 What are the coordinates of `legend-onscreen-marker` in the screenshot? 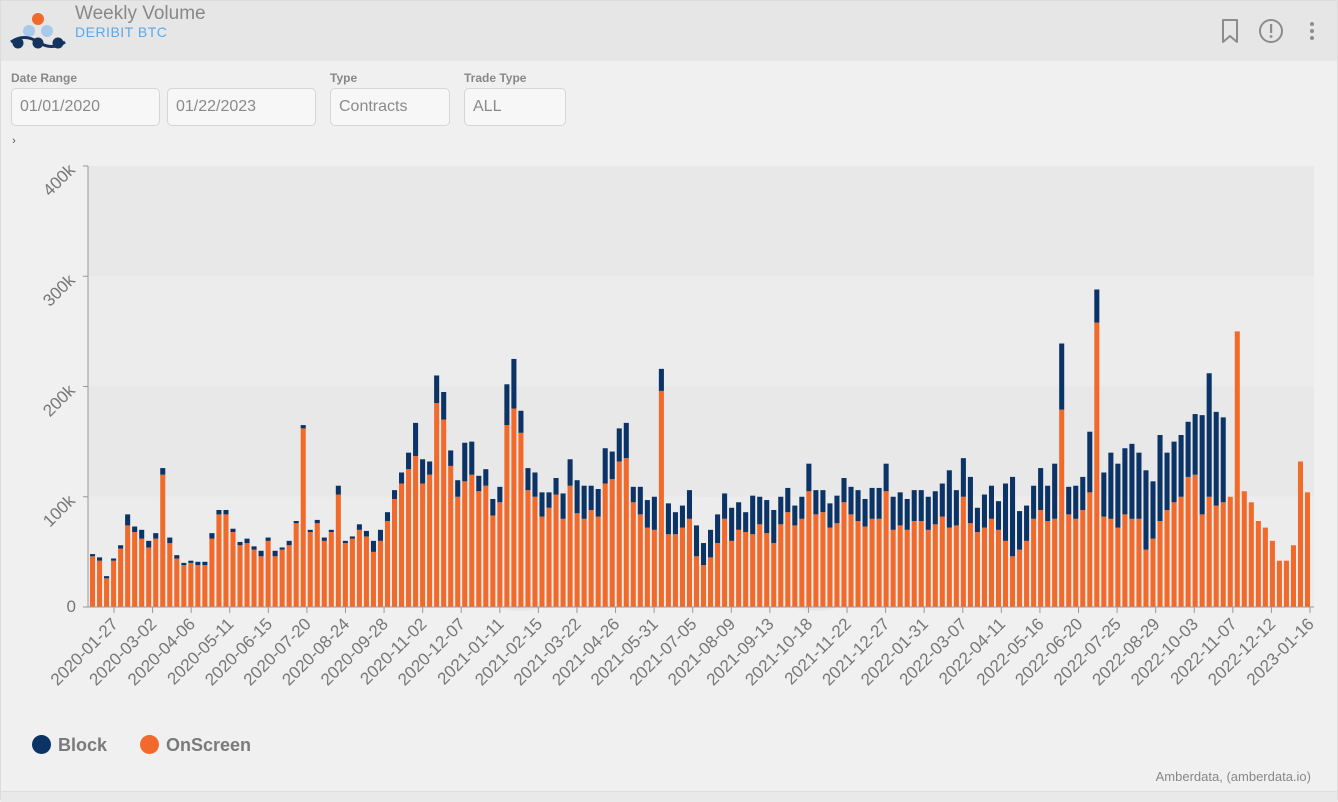 It's located at (149, 744).